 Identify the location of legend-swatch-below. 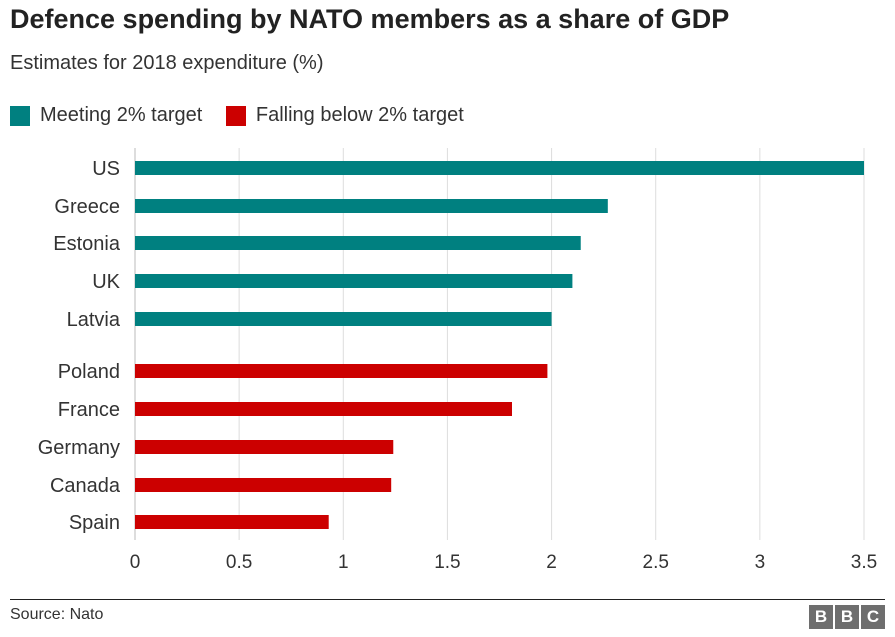
(235, 115).